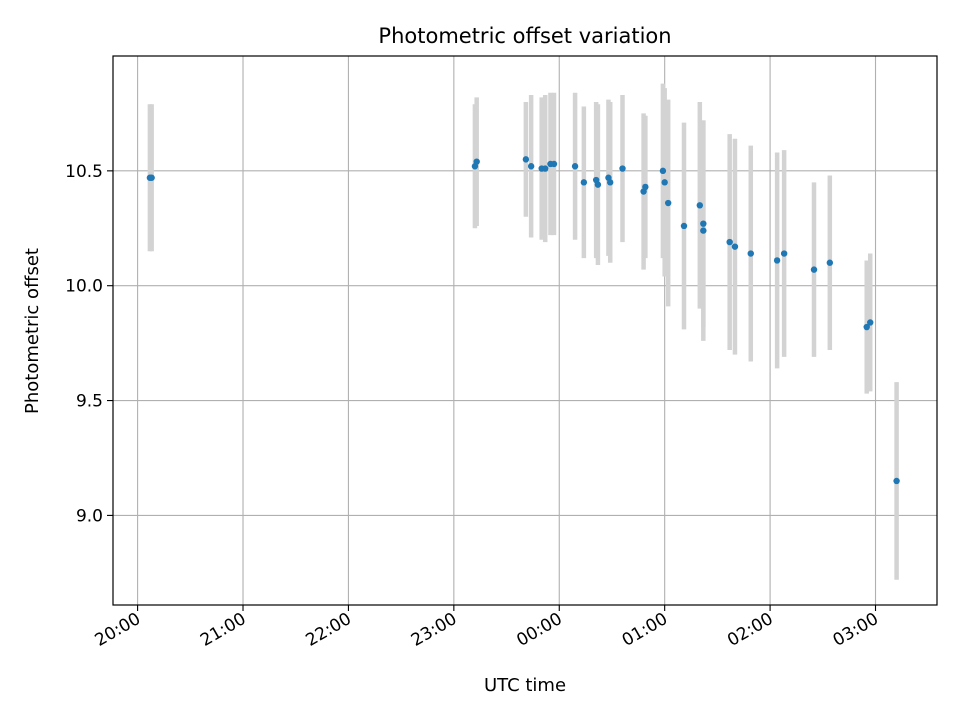 The width and height of the screenshot is (960, 720). What do you see at coordinates (84, 172) in the screenshot?
I see `y-tick-label: 10.5` at bounding box center [84, 172].